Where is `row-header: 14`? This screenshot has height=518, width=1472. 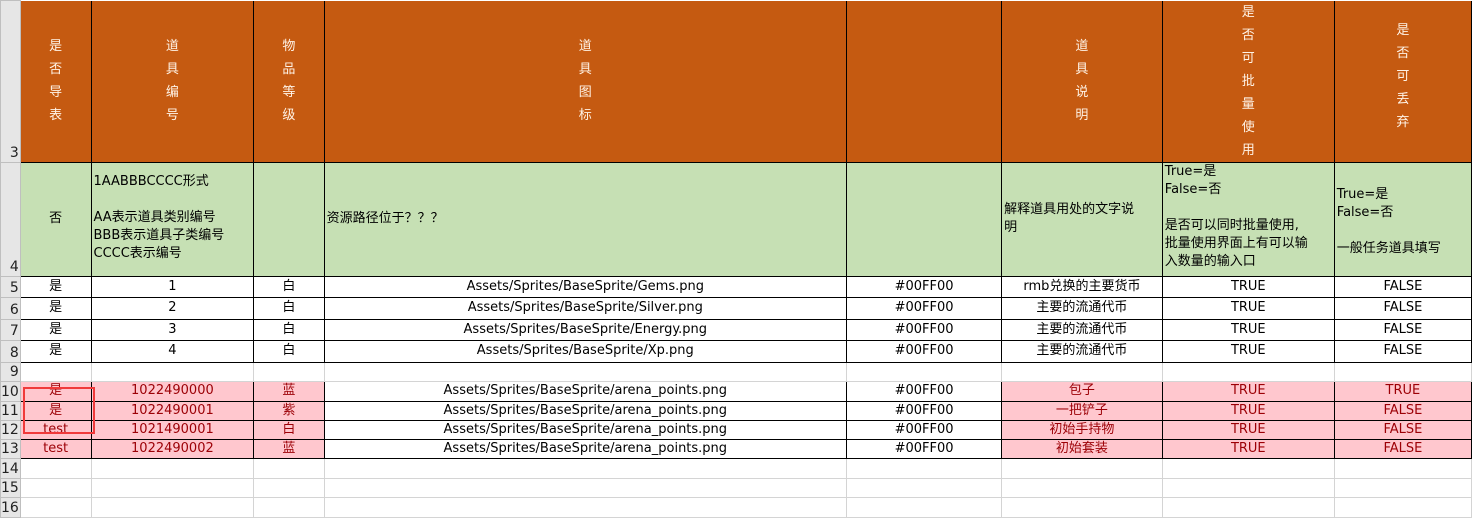
row-header: 14 is located at coordinates (10, 468).